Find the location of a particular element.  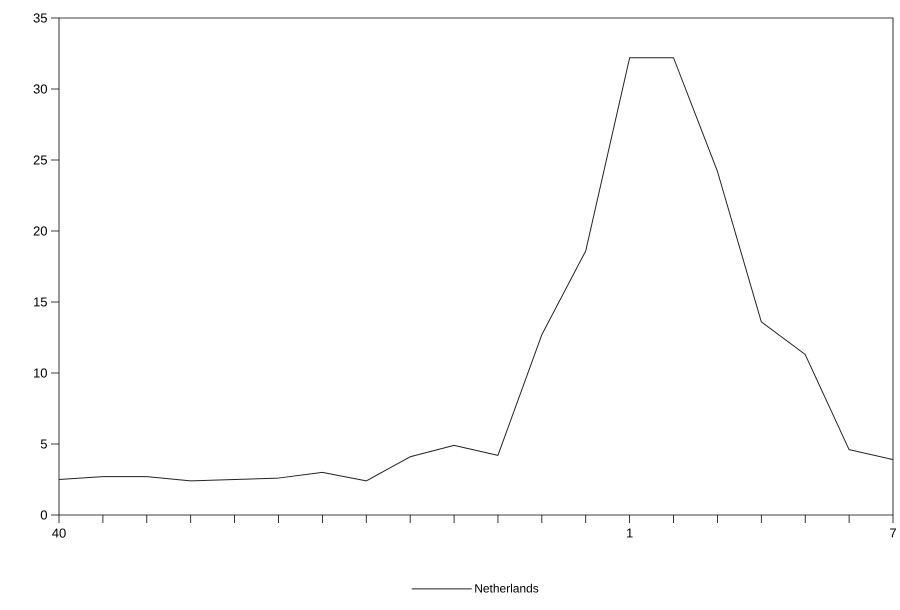

y-tick-label: 20 is located at coordinates (40, 231).